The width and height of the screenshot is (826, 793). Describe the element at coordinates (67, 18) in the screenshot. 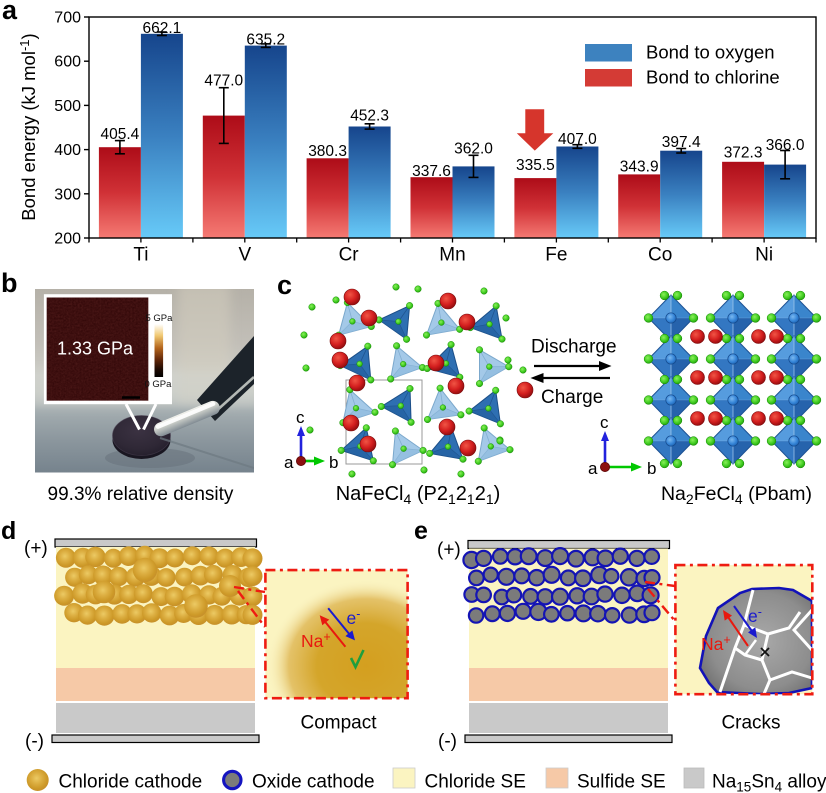

I see `svg-text: 700` at that location.